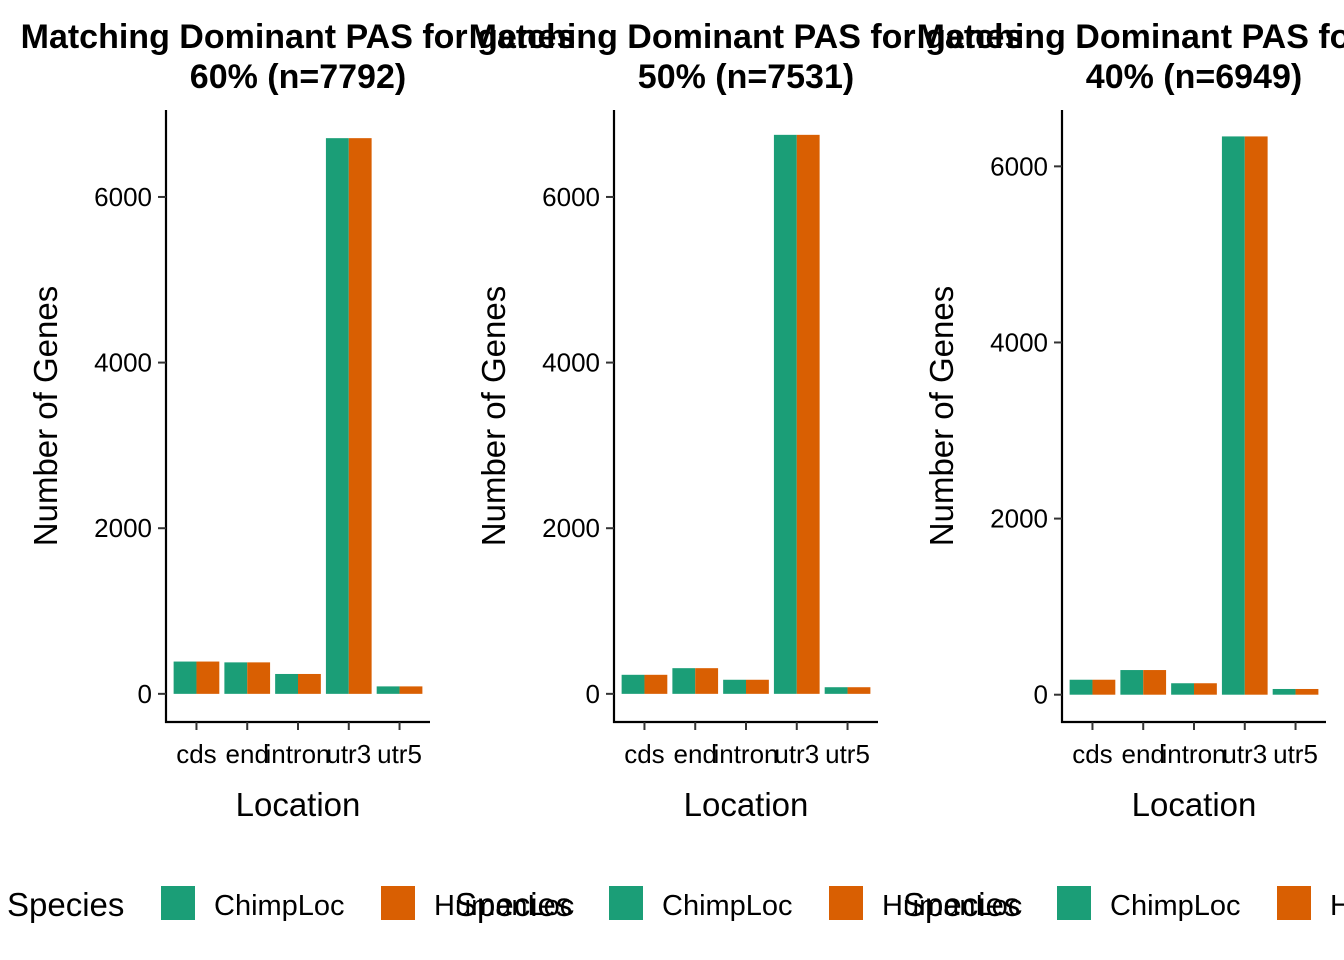  I want to click on chart-title-line2: 40% (n=6949), so click(1194, 77).